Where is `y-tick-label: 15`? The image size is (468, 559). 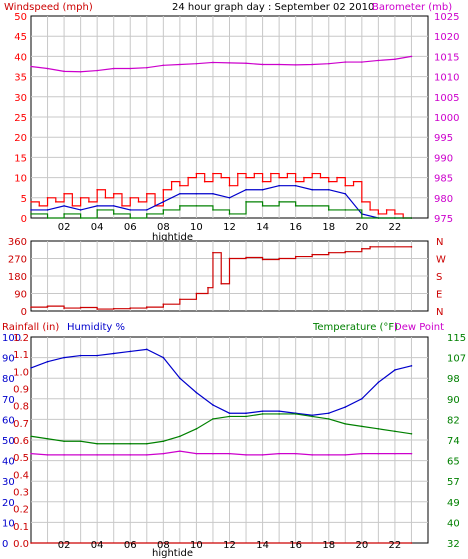
y-tick-label: 15 is located at coordinates (20, 158).